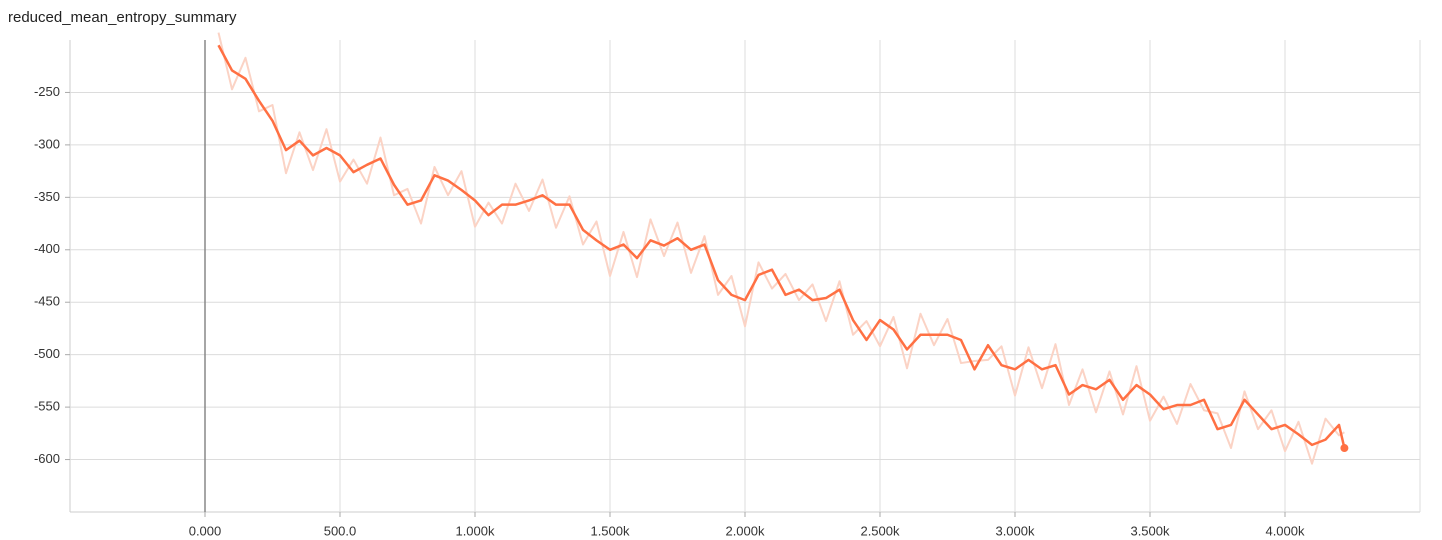 This screenshot has width=1442, height=540. Describe the element at coordinates (47, 91) in the screenshot. I see `y-tick-label: -250` at that location.